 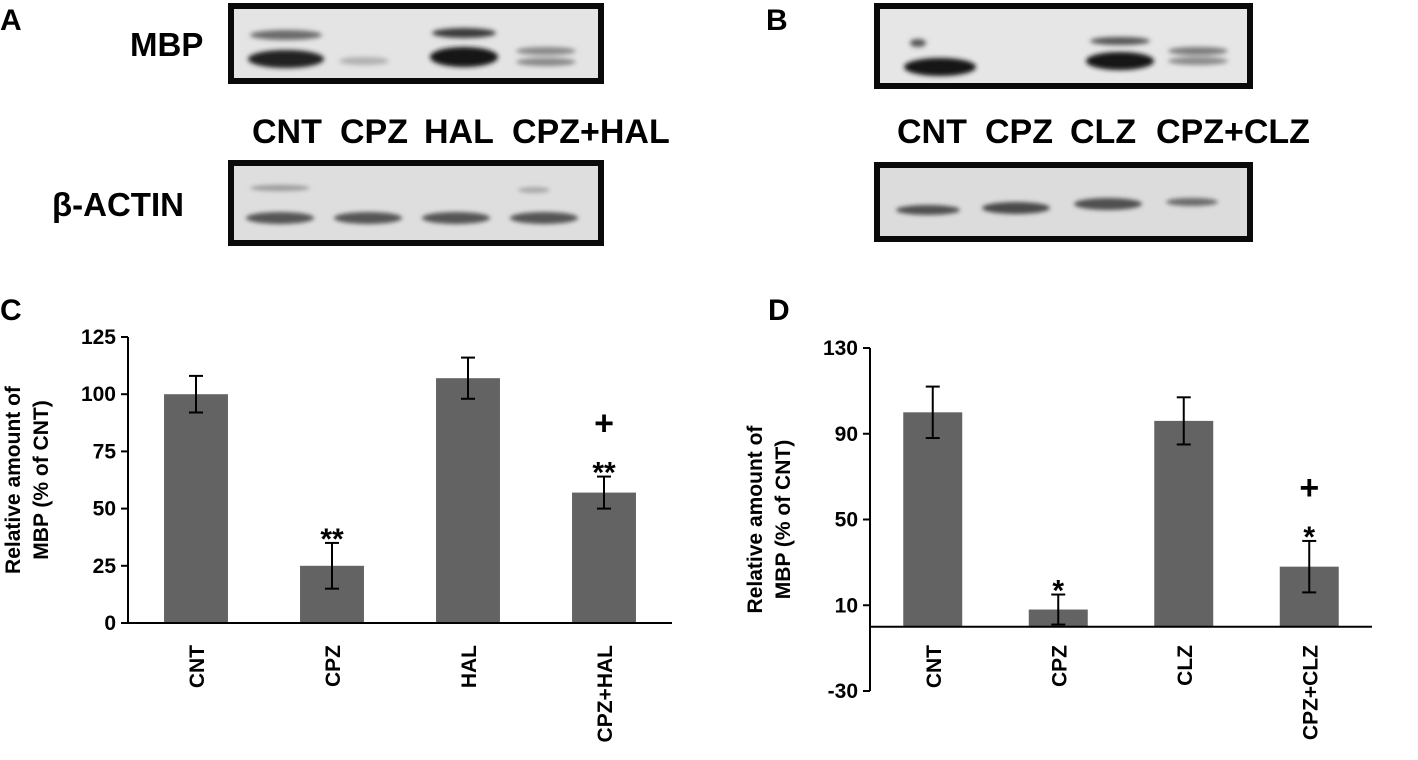 What do you see at coordinates (934, 666) in the screenshot?
I see `c1-category-label-0: CNT` at bounding box center [934, 666].